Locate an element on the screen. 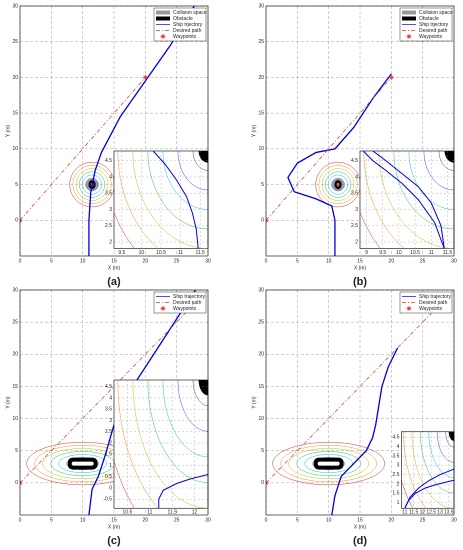  inset-content is located at coordinates (427, 470).